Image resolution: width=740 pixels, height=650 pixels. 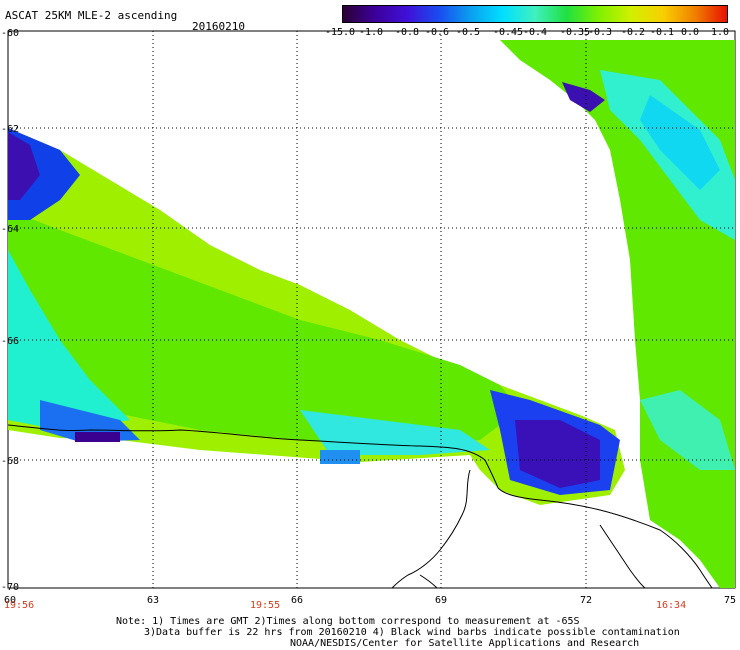 What do you see at coordinates (622, 556) in the screenshot?
I see `coastline-east` at bounding box center [622, 556].